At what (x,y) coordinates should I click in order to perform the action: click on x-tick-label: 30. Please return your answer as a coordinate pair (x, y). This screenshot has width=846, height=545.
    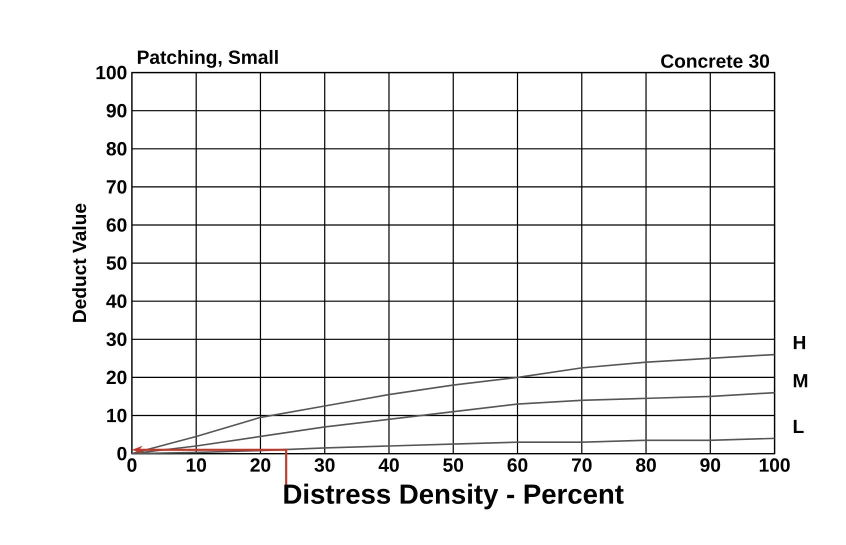
    Looking at the image, I should click on (324, 465).